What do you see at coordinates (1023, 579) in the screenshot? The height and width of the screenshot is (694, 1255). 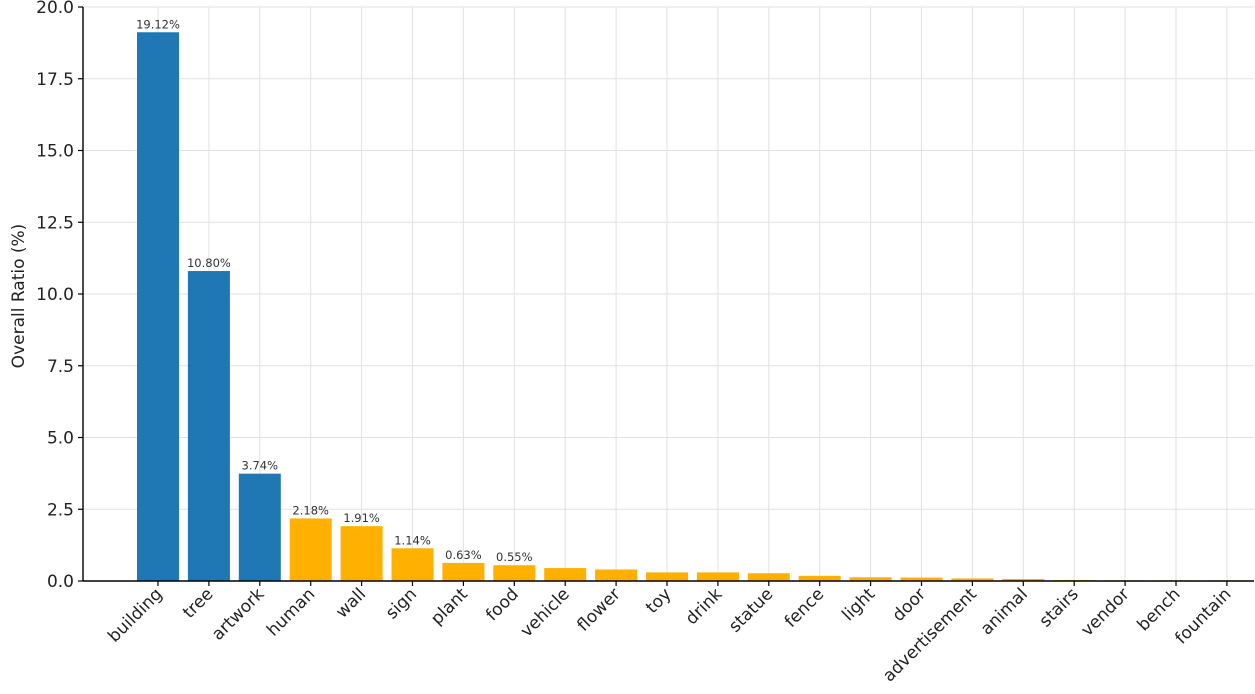 I see `bar-animal` at bounding box center [1023, 579].